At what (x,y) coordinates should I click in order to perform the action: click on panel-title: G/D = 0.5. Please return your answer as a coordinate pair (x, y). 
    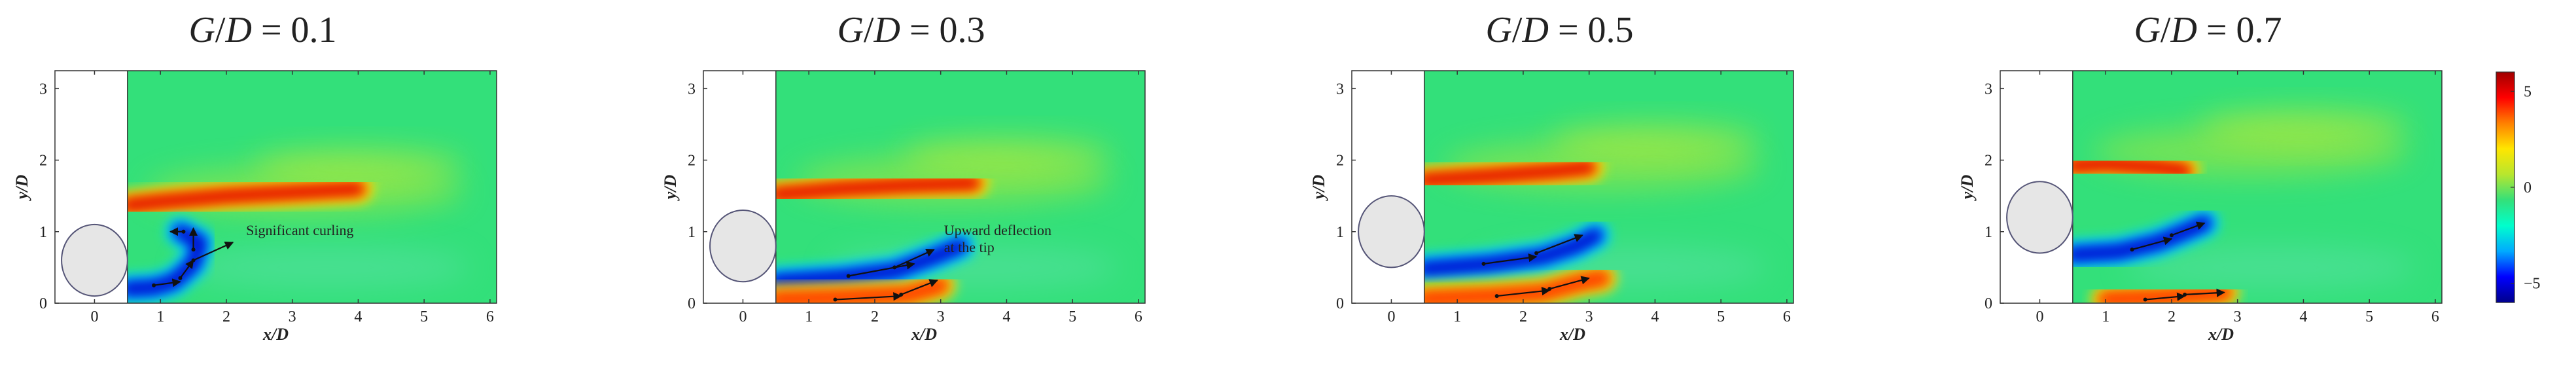
    Looking at the image, I should click on (1559, 30).